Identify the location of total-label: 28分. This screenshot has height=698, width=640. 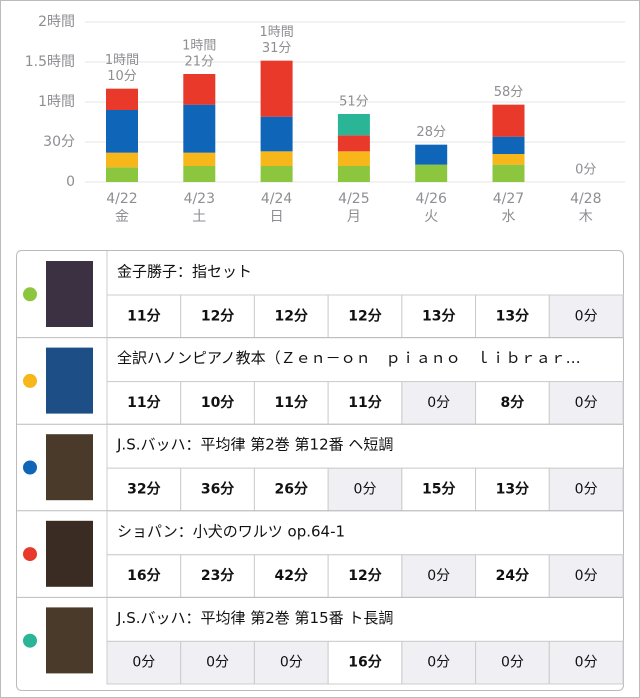
(431, 132).